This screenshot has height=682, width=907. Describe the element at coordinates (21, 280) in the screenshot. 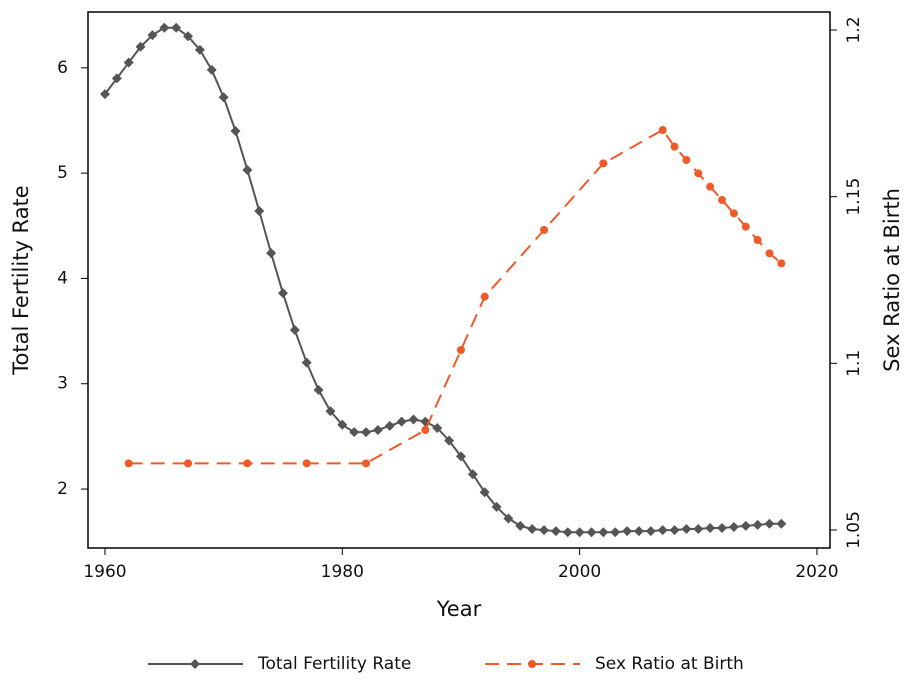

I see `y-axis-title: Total Fertility Rate` at that location.